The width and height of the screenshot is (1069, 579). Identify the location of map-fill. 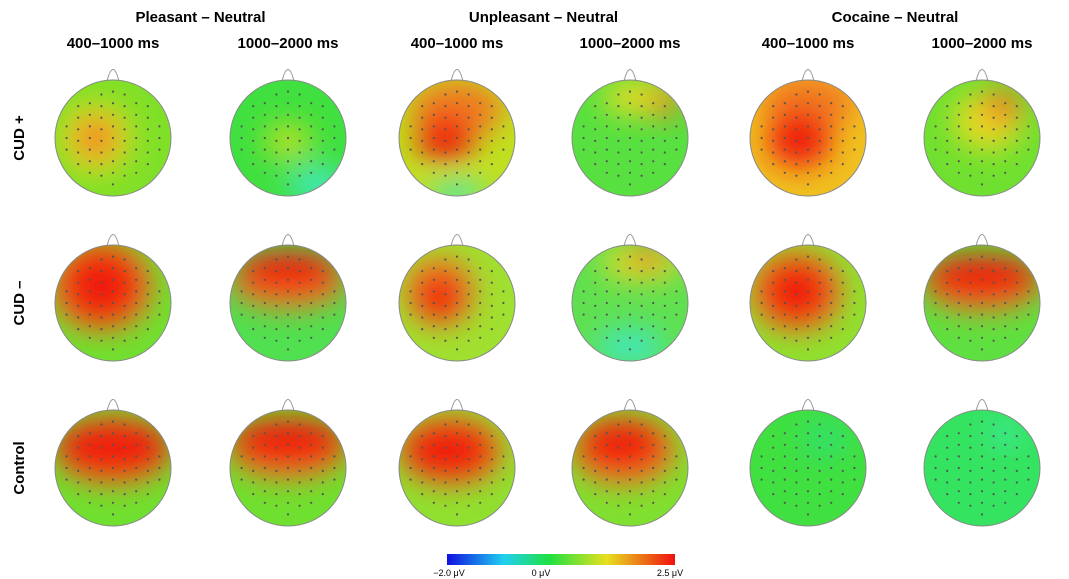
(630, 303).